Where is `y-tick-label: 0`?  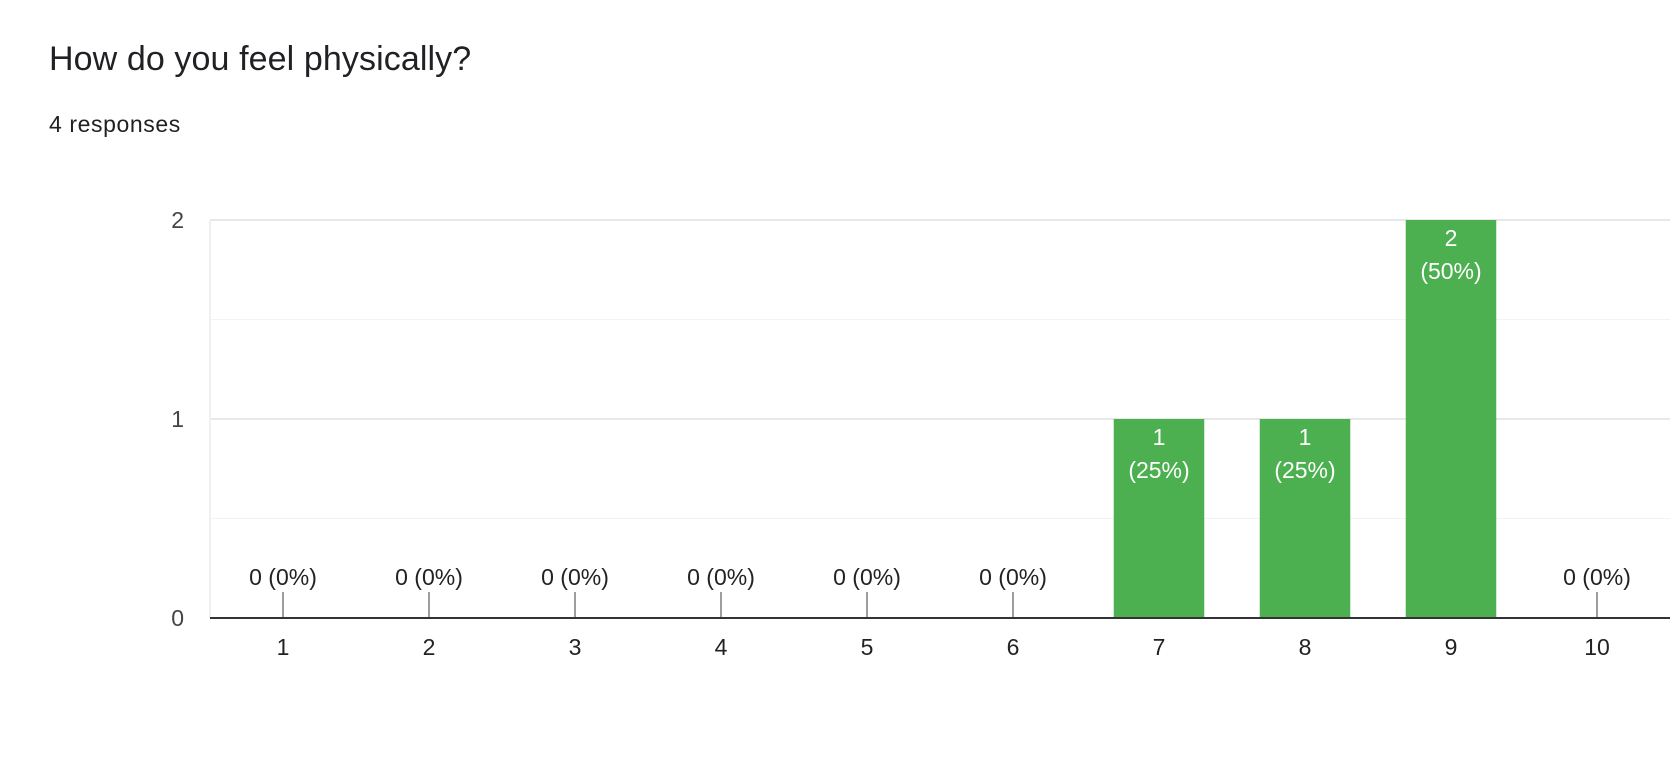 y-tick-label: 0 is located at coordinates (177, 618).